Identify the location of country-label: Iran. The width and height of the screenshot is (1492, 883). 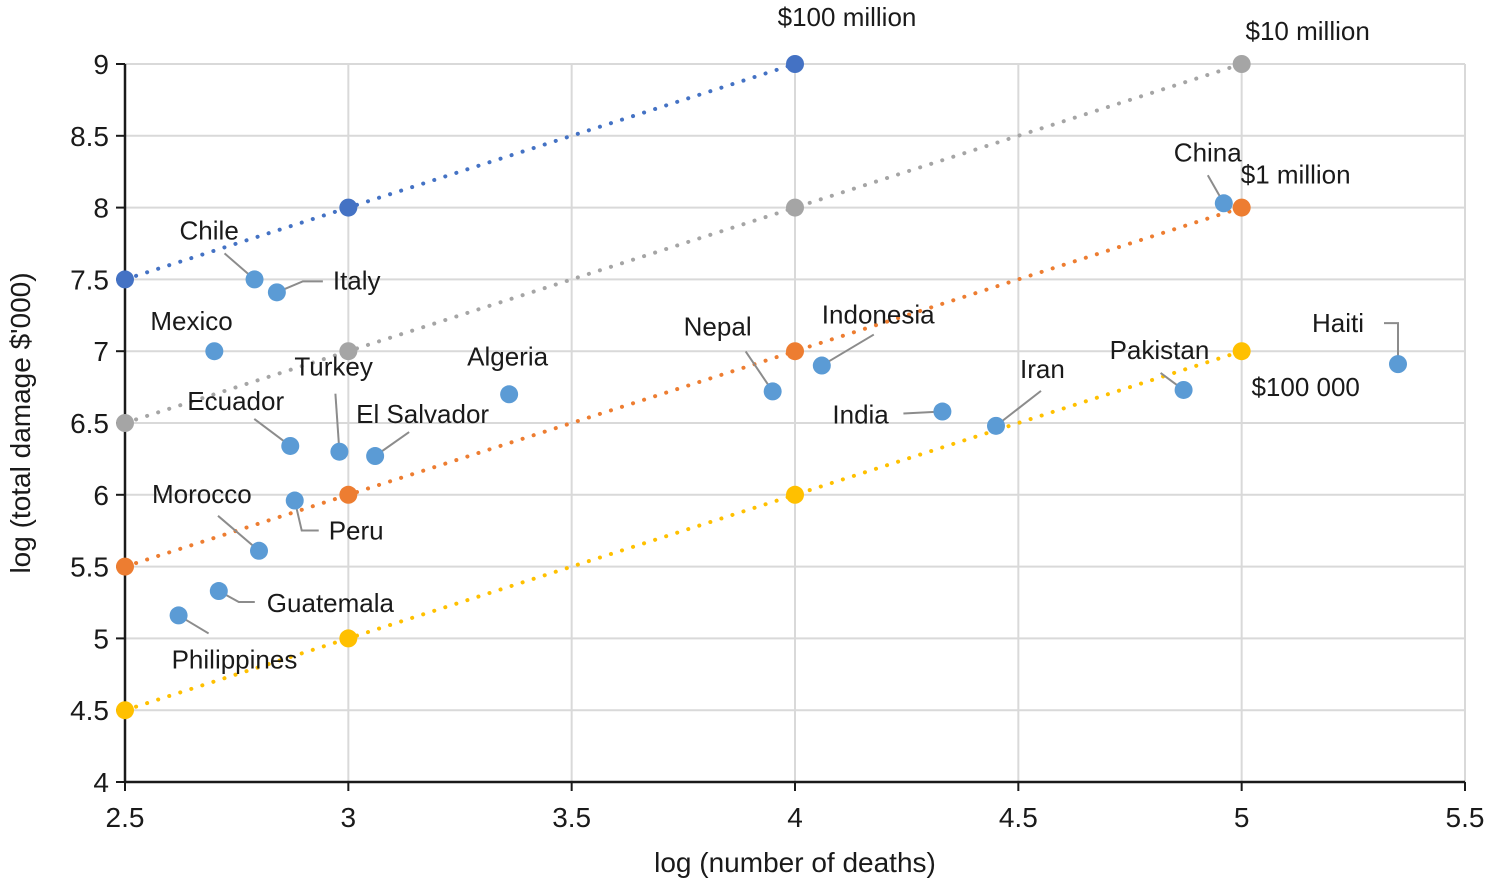
(1042, 369).